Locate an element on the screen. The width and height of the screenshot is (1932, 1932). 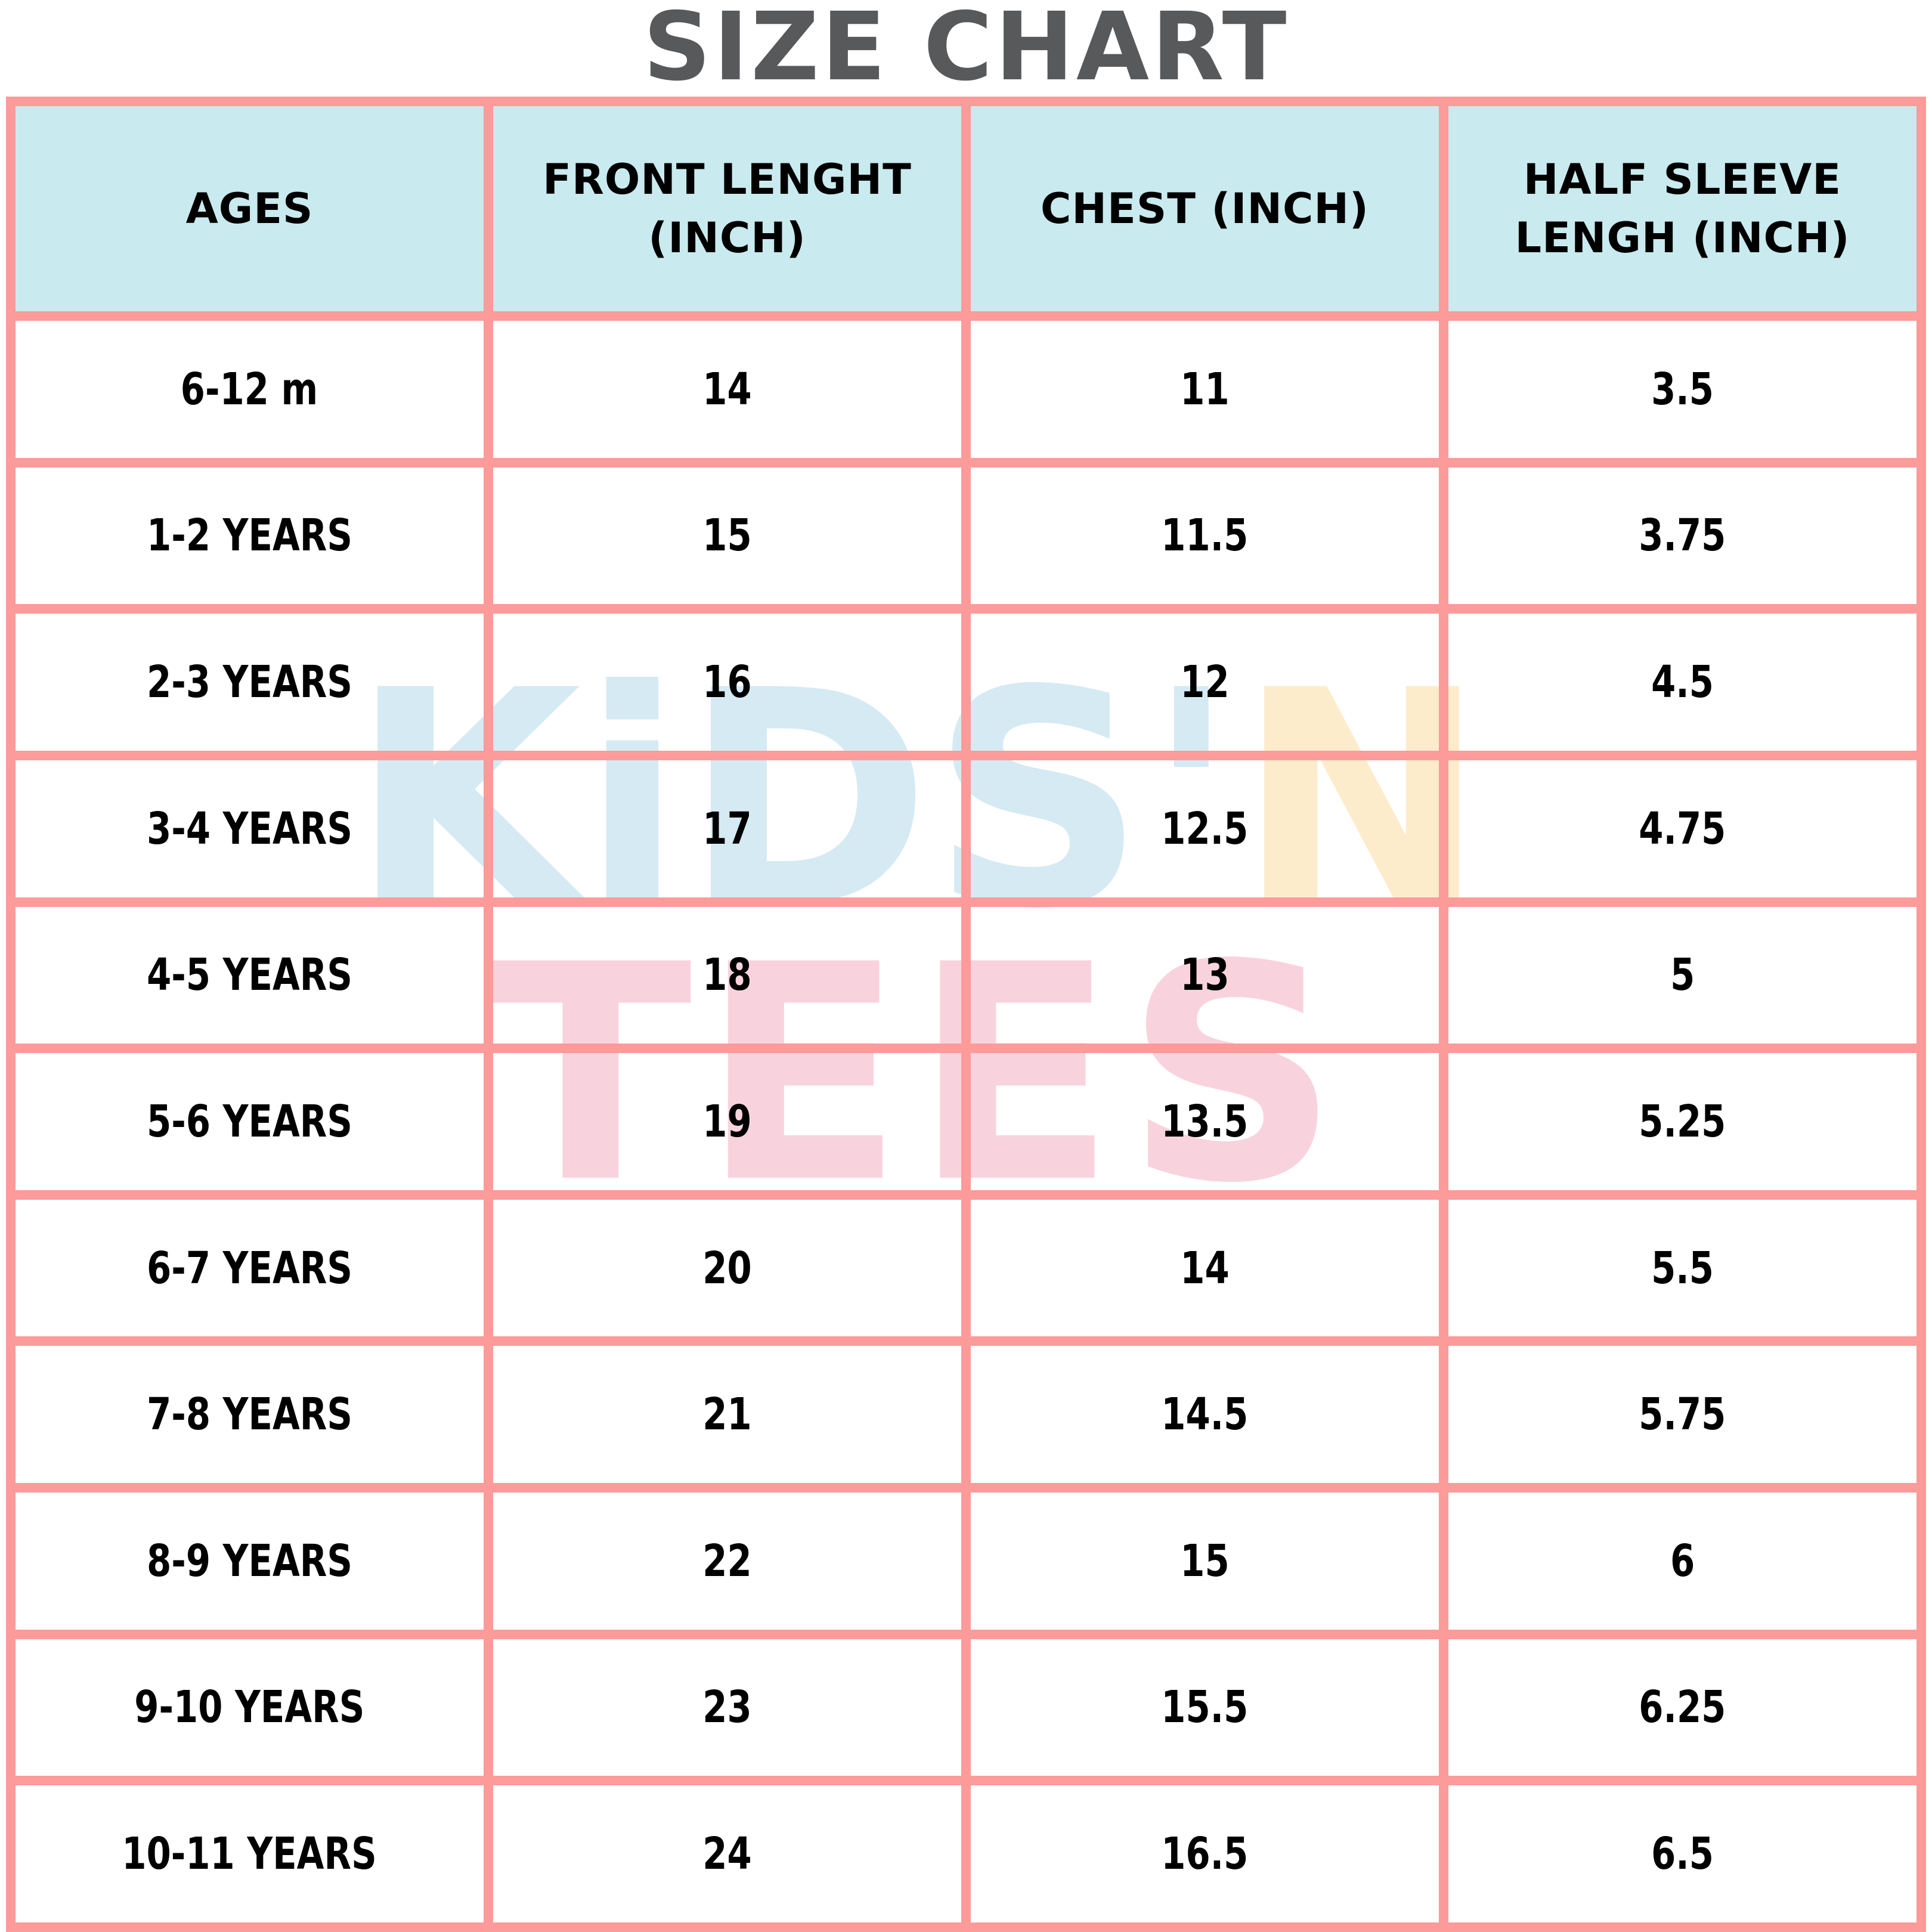
cell-chest-value: 12.5 is located at coordinates (1205, 828).